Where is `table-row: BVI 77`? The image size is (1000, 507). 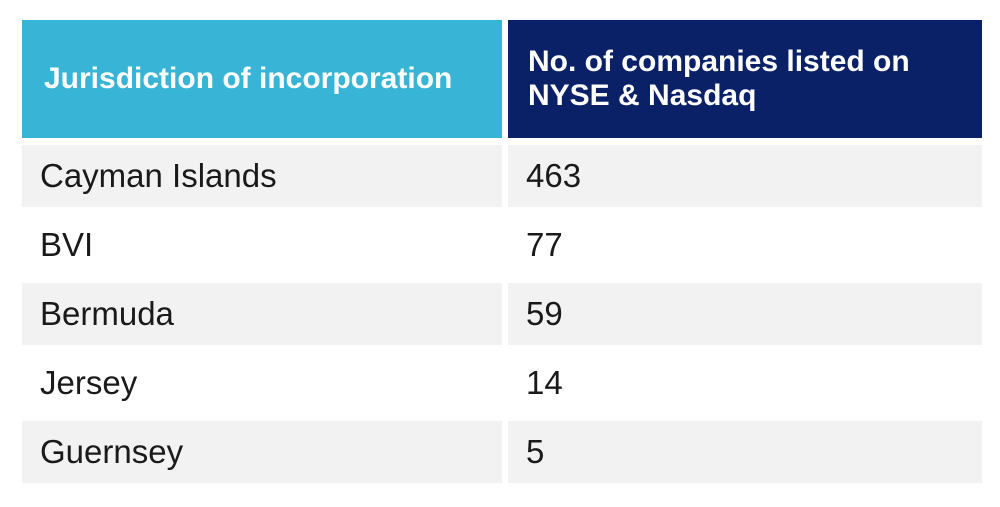 table-row: BVI 77 is located at coordinates (502, 245).